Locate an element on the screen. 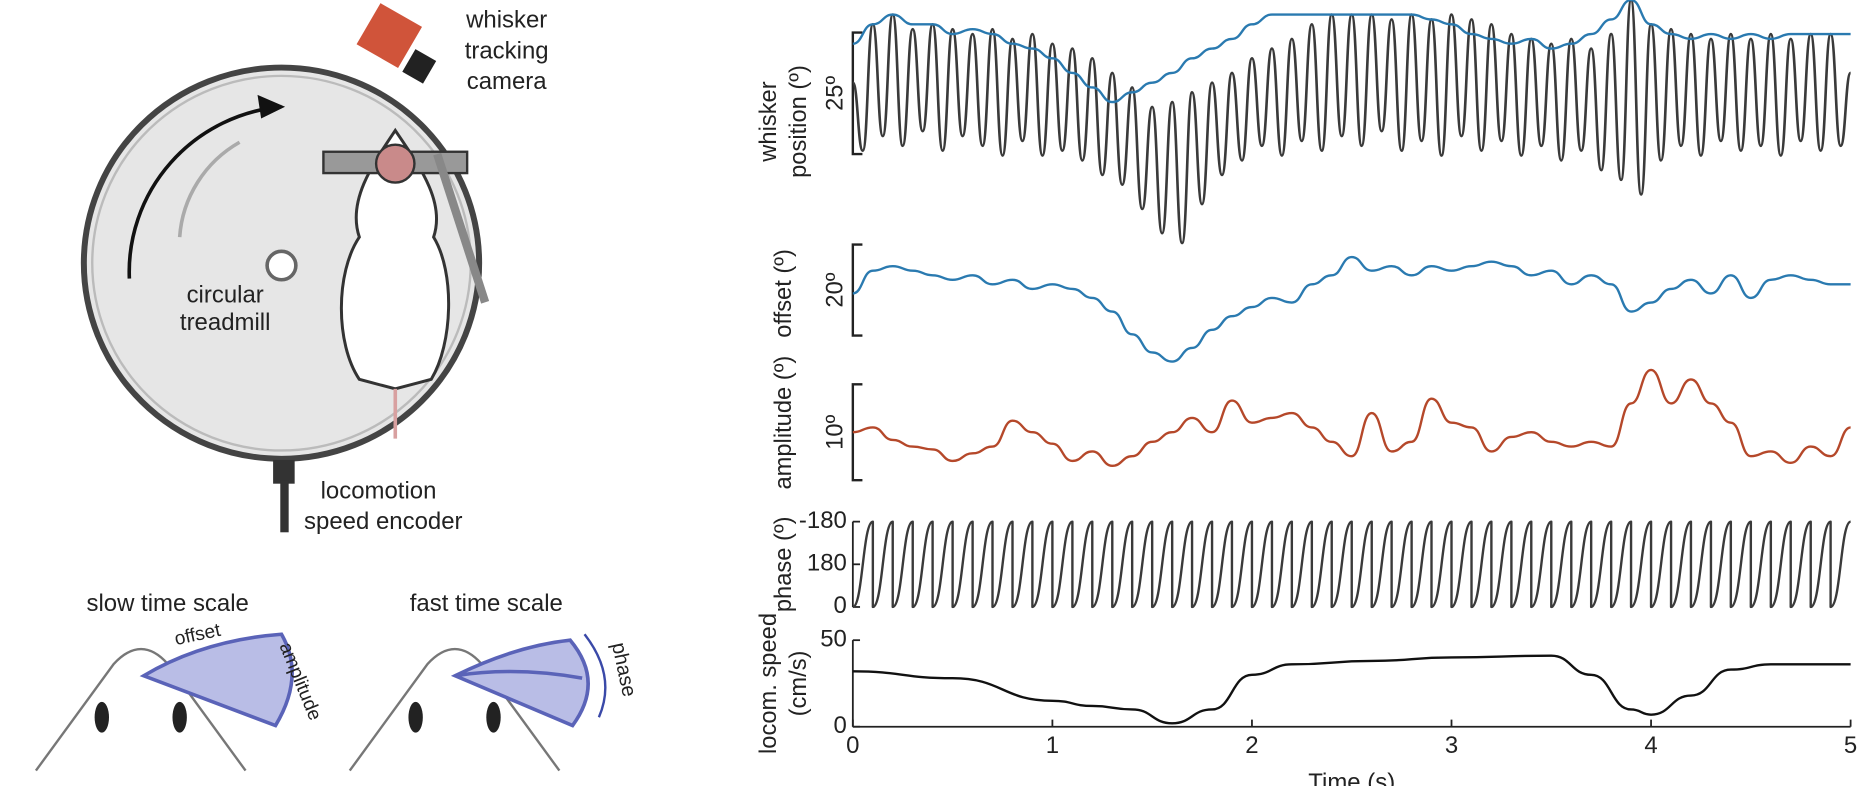 The width and height of the screenshot is (1859, 786). y-tick-label: 50 is located at coordinates (833, 639).